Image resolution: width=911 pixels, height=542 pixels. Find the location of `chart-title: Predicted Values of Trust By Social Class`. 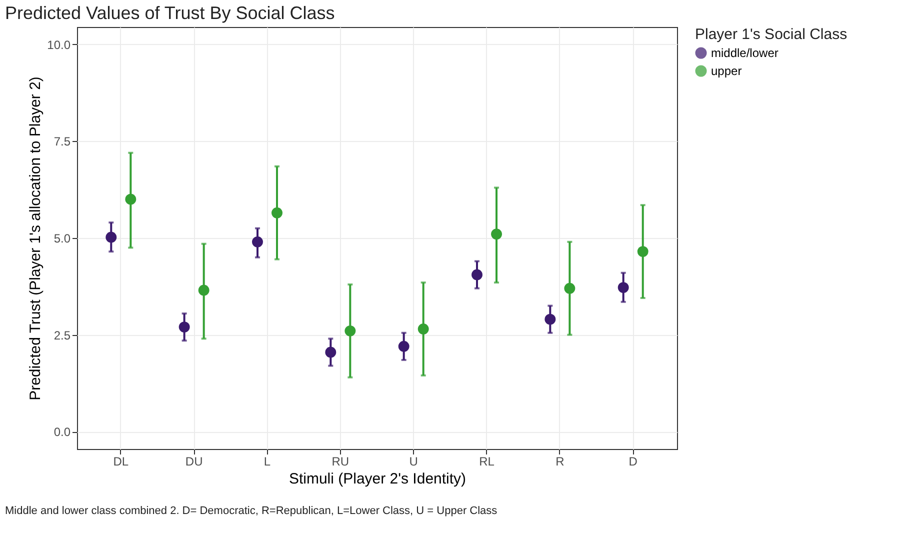

chart-title: Predicted Values of Trust By Social Class is located at coordinates (170, 13).